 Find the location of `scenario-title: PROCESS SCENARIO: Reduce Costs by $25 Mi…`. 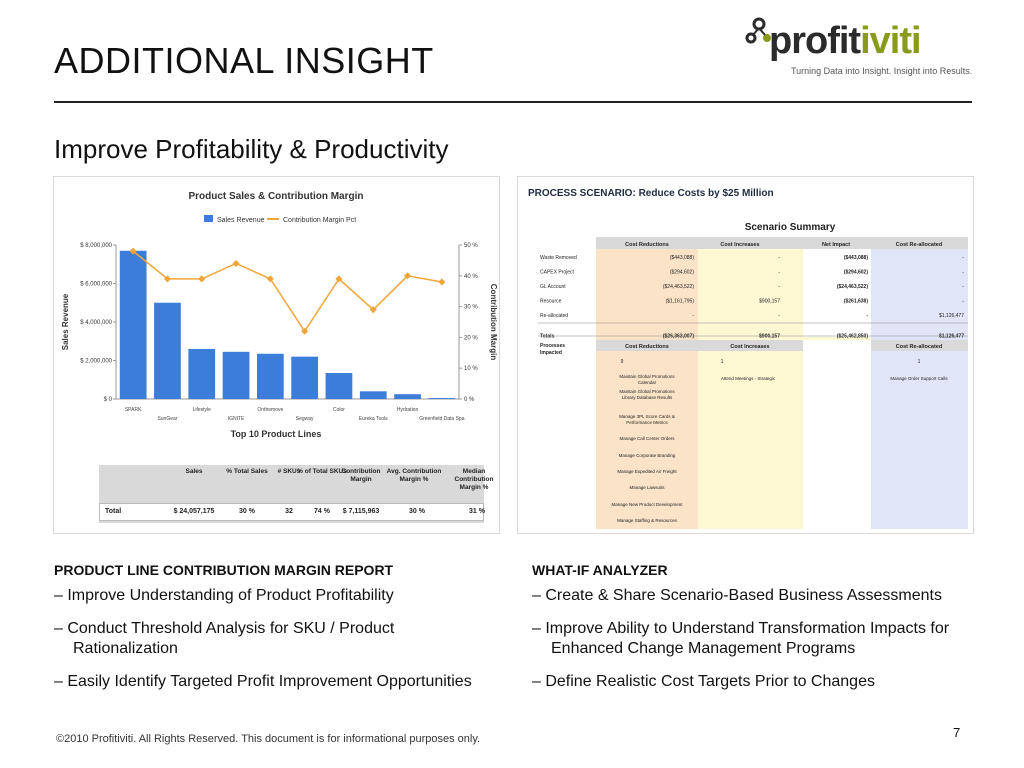

scenario-title: PROCESS SCENARIO: Reduce Costs by $25 Mi… is located at coordinates (651, 193).